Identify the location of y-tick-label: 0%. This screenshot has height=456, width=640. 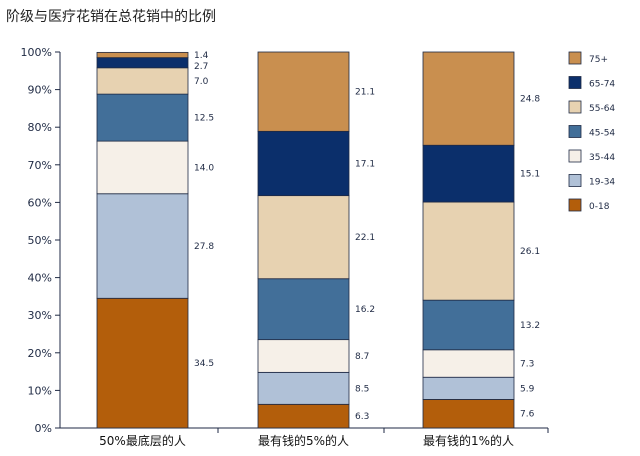
(43, 428).